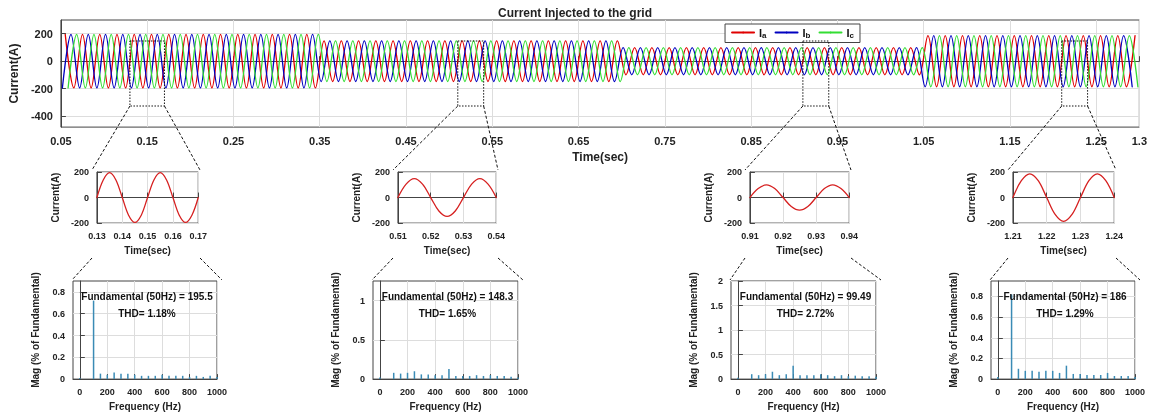  What do you see at coordinates (1010, 140) in the screenshot?
I see `x-tick-label: 1.15` at bounding box center [1010, 140].